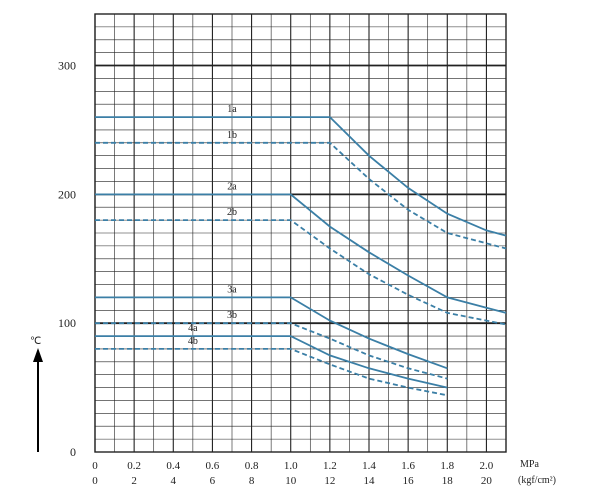 The image size is (603, 486). Describe the element at coordinates (193, 341) in the screenshot. I see `series-label-4b: 4b` at that location.